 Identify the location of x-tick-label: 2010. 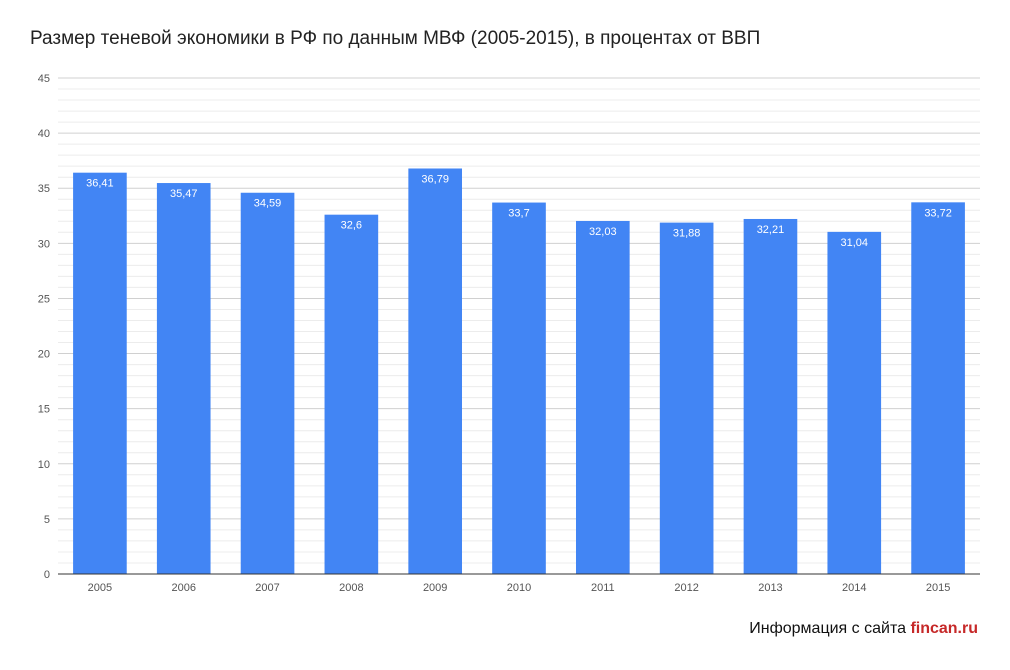
(519, 588).